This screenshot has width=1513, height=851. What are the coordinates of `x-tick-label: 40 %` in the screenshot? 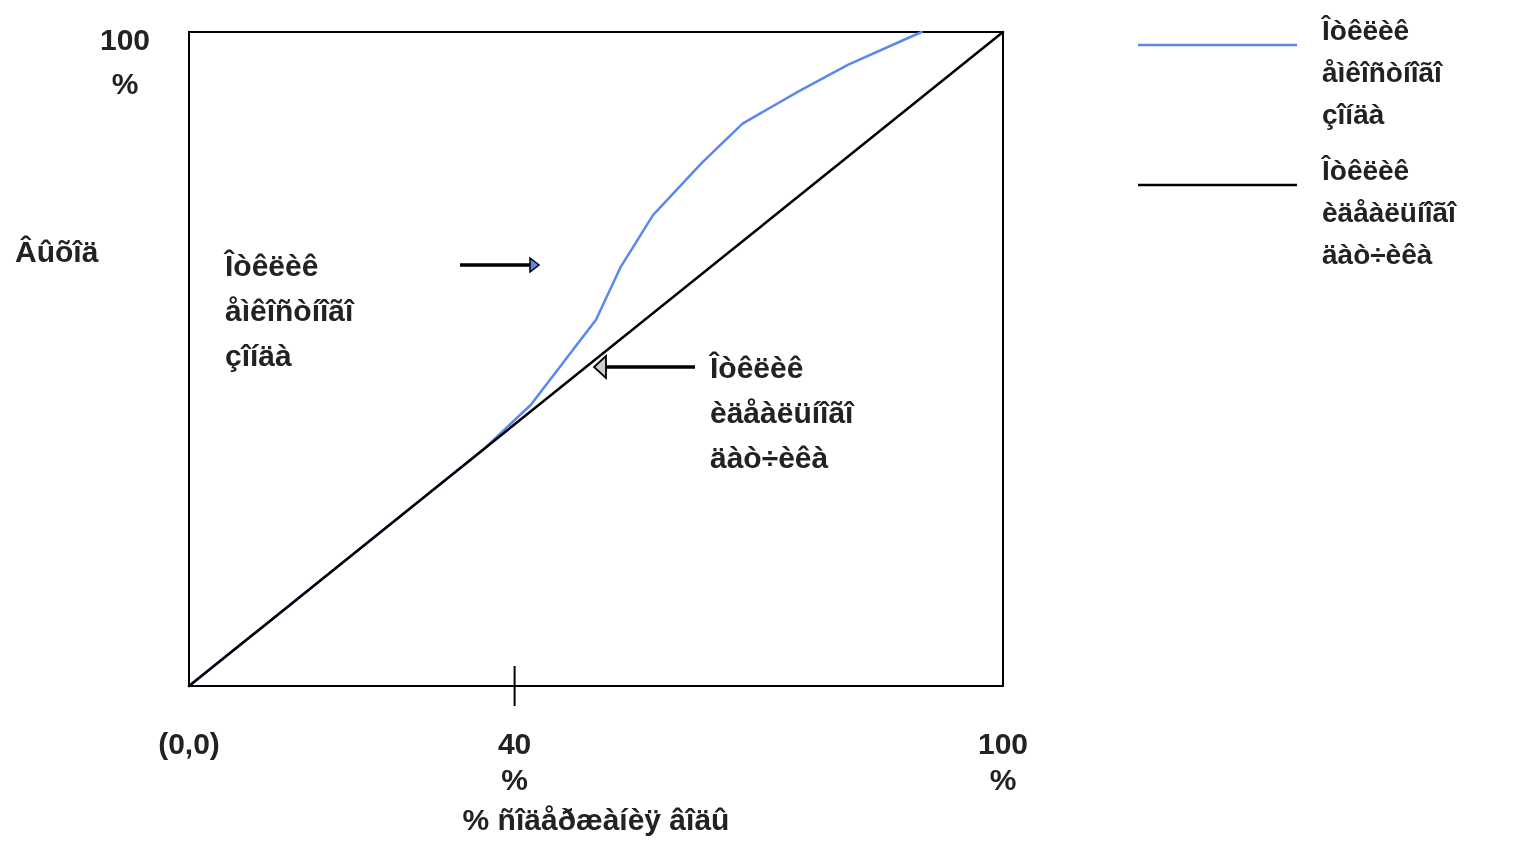 It's located at (514, 761).